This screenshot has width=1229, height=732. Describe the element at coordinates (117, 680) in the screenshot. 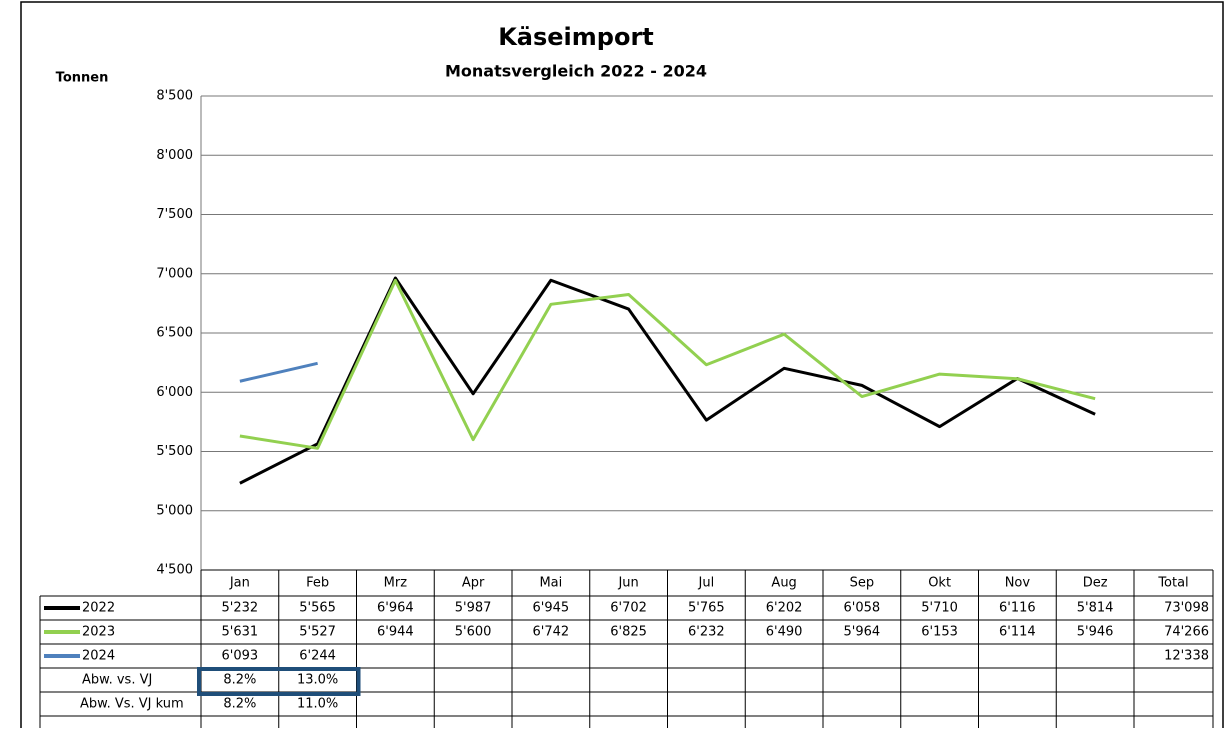

I see `row-label: Abw. vs. VJ` at that location.